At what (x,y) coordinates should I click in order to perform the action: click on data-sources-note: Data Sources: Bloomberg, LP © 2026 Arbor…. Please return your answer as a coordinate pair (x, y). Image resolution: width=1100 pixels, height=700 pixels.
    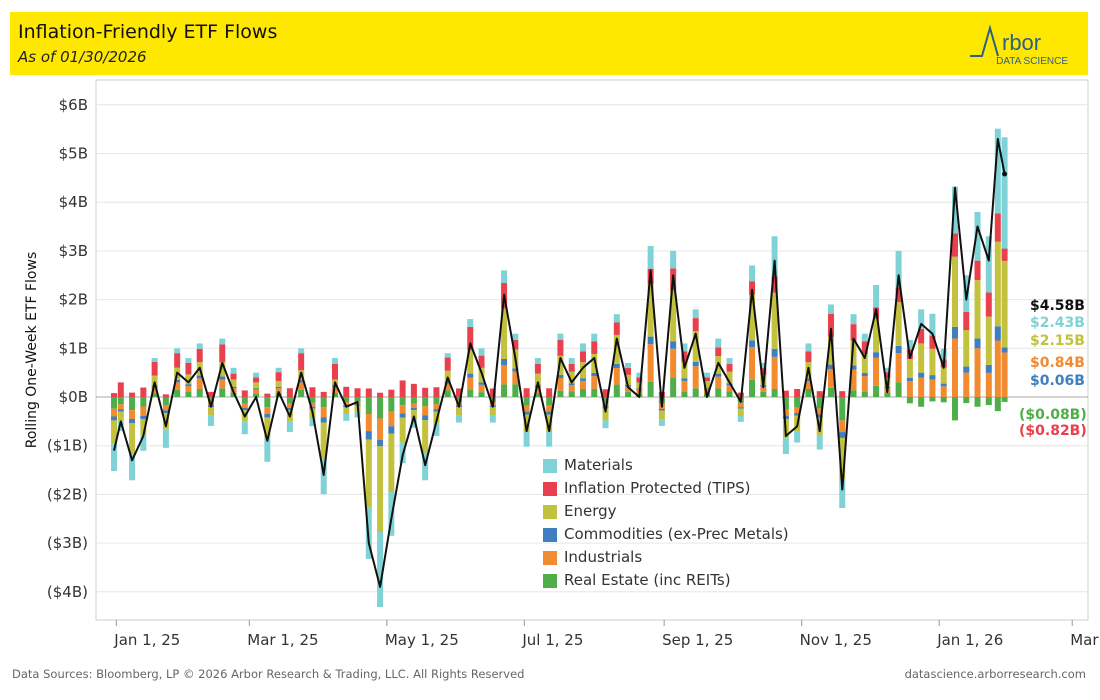
    Looking at the image, I should click on (268, 674).